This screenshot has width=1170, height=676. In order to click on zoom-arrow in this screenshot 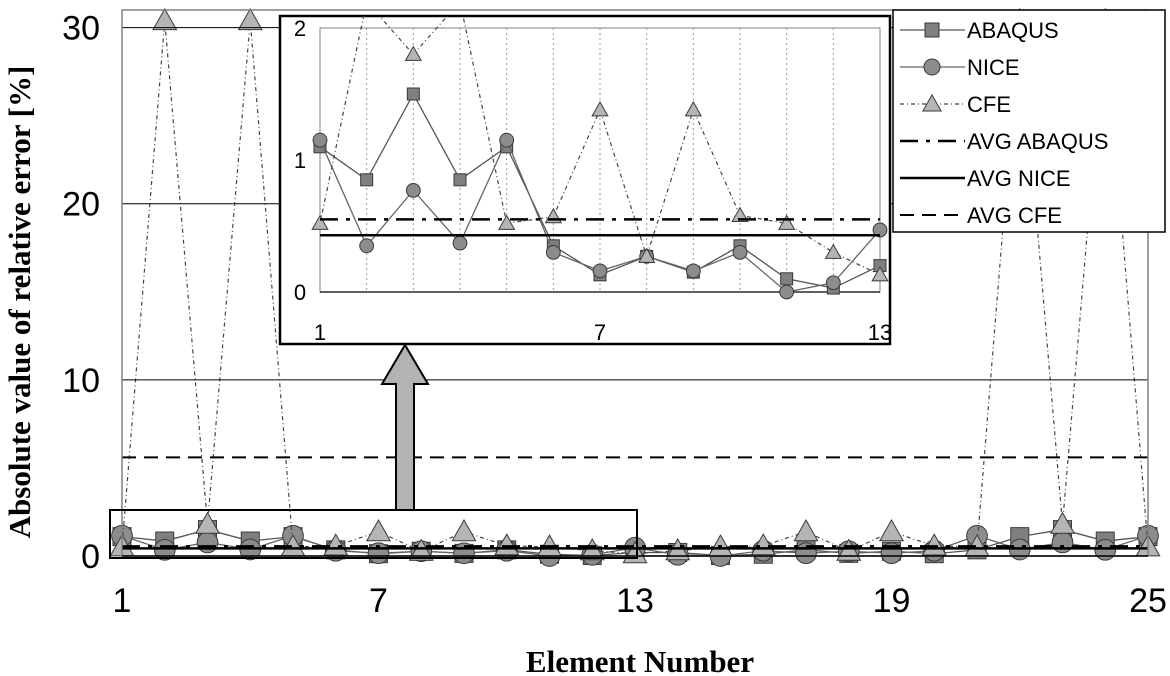, I will do `click(405, 427)`.